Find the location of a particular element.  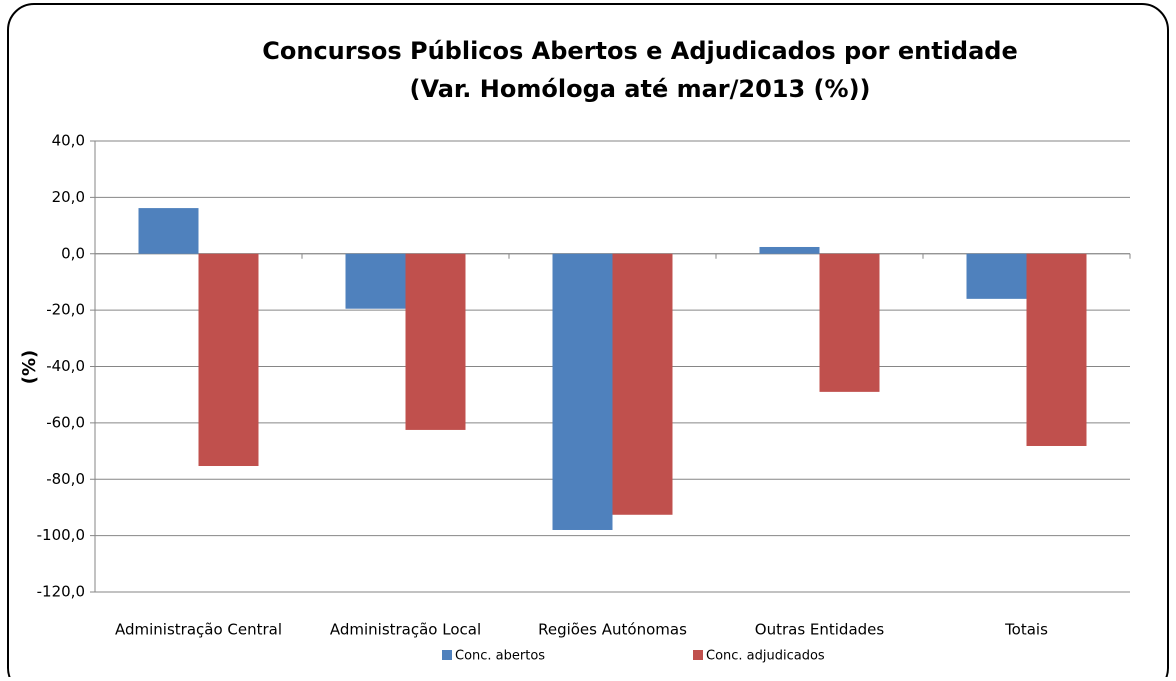

x-tick-label: Administração Central is located at coordinates (198, 630).